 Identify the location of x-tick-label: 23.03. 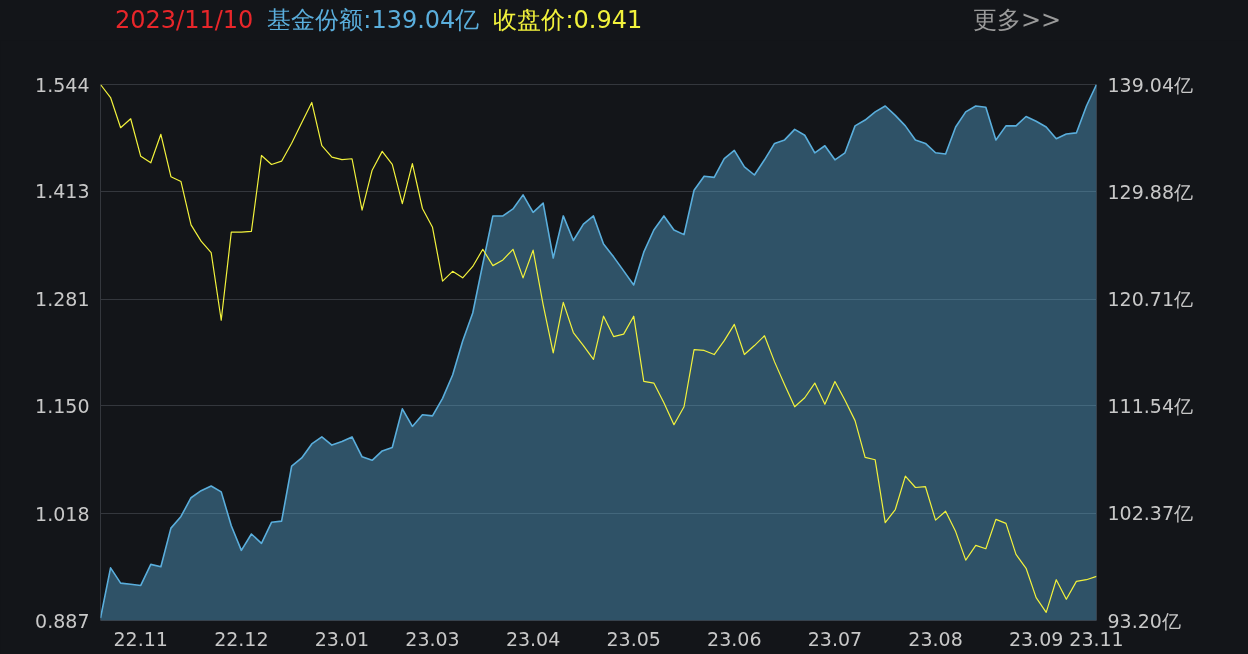
(432, 638).